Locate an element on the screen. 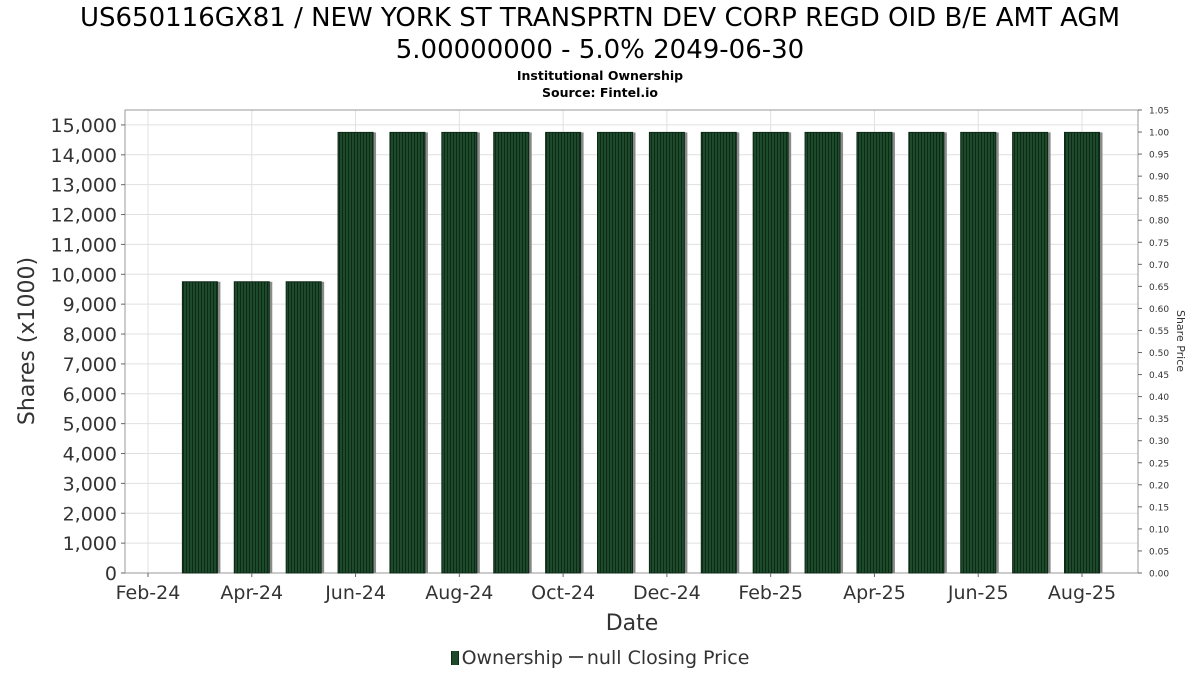 Image resolution: width=1200 pixels, height=675 pixels. x-tick-label: Aug-24 is located at coordinates (459, 593).